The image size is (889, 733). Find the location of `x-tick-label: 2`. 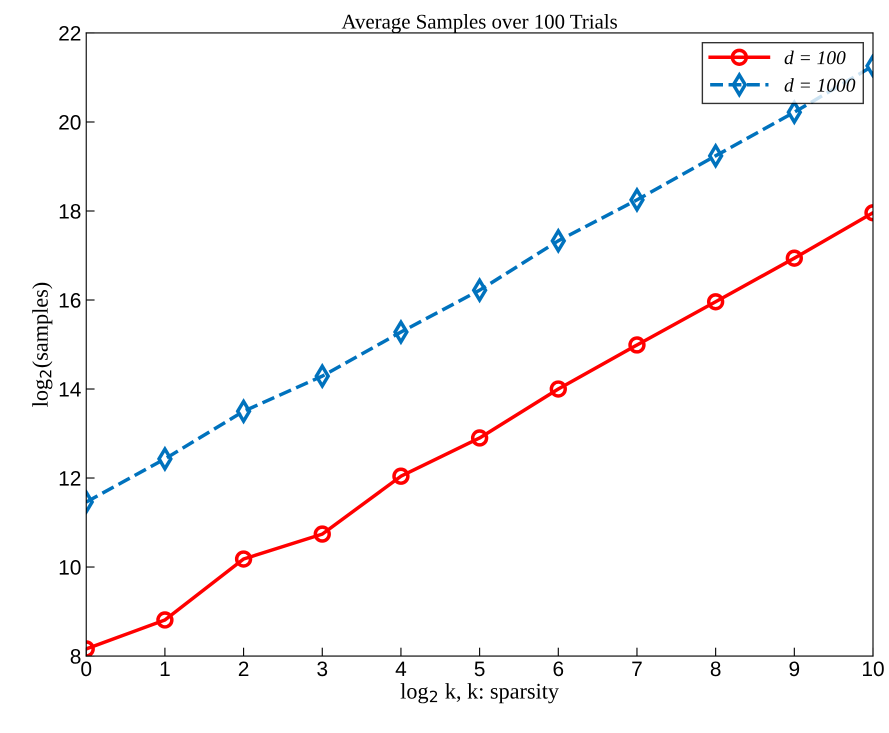

x-tick-label: 2 is located at coordinates (243, 668).